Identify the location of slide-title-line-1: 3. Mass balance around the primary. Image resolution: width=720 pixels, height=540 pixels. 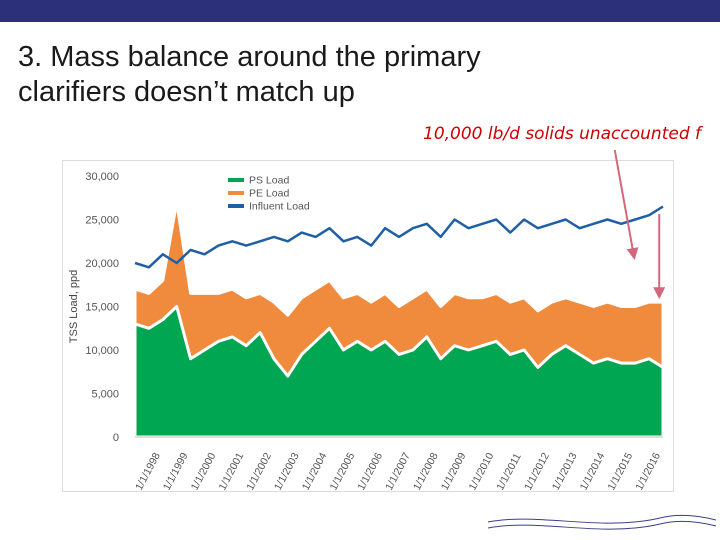
(249, 57).